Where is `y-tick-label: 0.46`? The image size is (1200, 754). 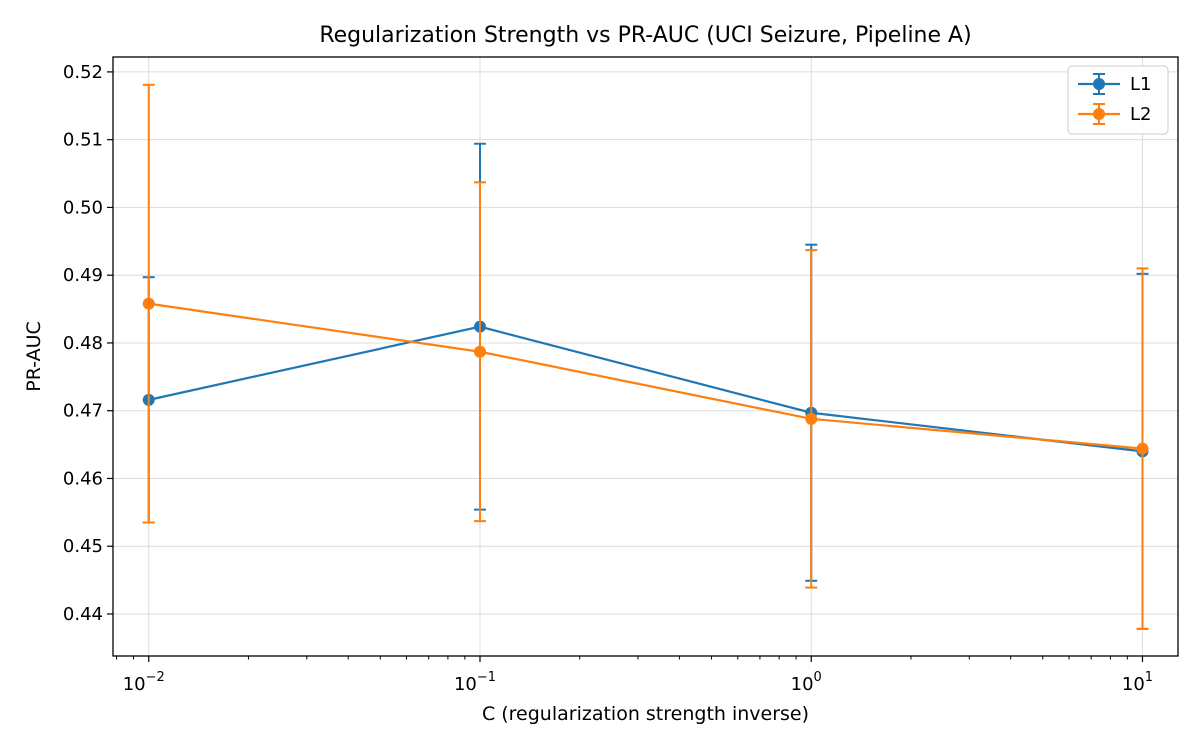
y-tick-label: 0.46 is located at coordinates (83, 478).